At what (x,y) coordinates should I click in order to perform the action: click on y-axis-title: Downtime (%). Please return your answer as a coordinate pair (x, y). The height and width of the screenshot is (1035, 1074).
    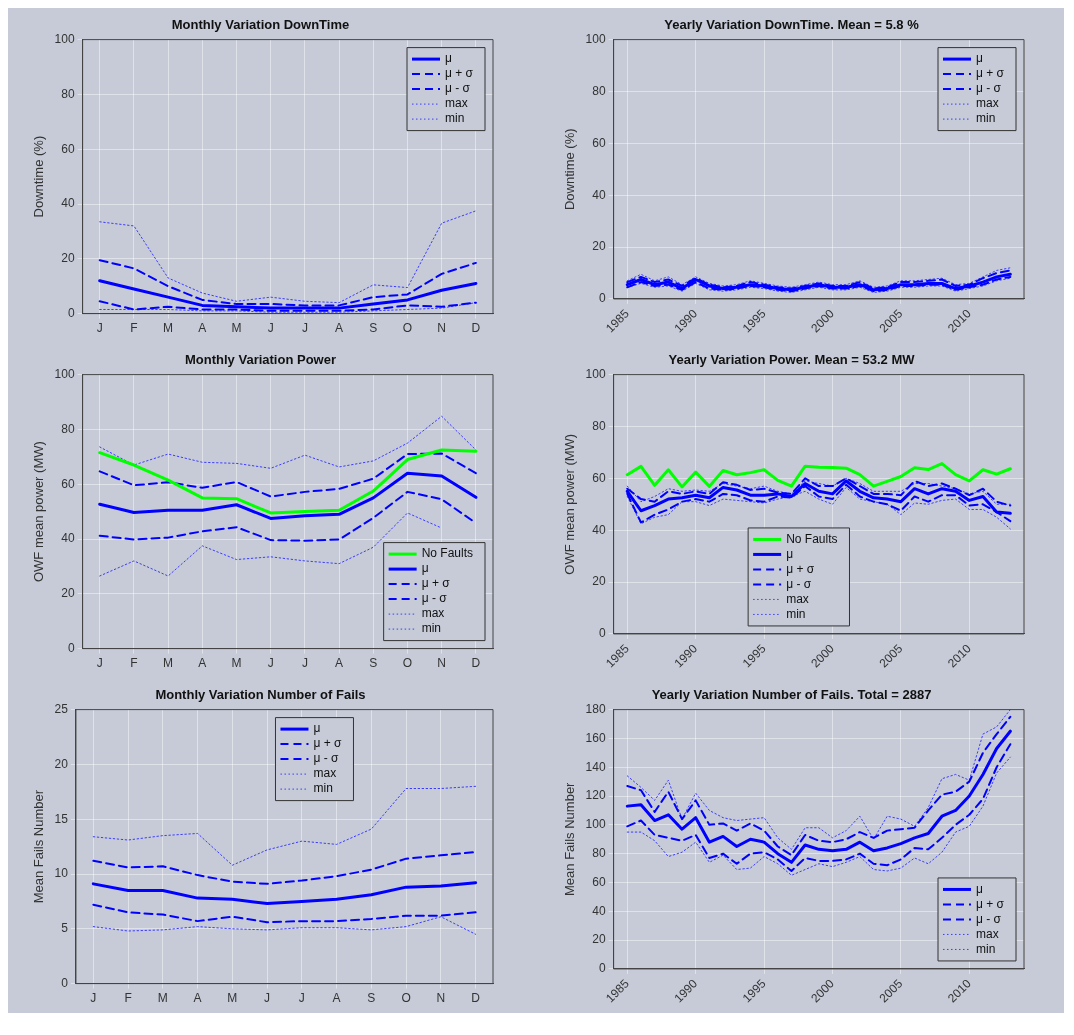
    Looking at the image, I should click on (570, 169).